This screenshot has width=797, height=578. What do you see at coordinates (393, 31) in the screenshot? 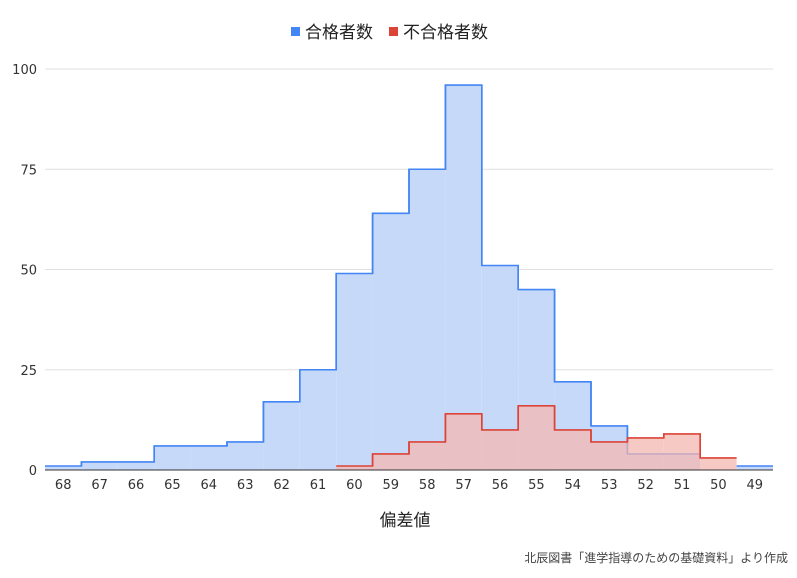
I see `legend-swatch-fail` at bounding box center [393, 31].